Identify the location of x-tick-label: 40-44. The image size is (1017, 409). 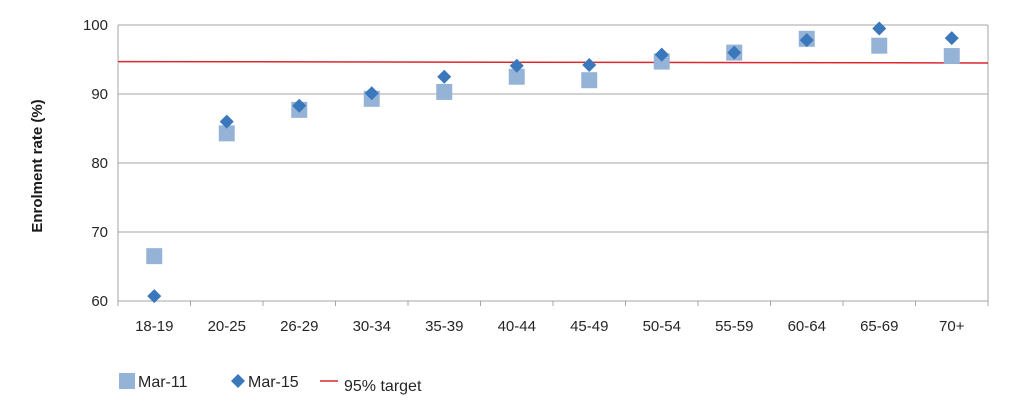
(517, 326).